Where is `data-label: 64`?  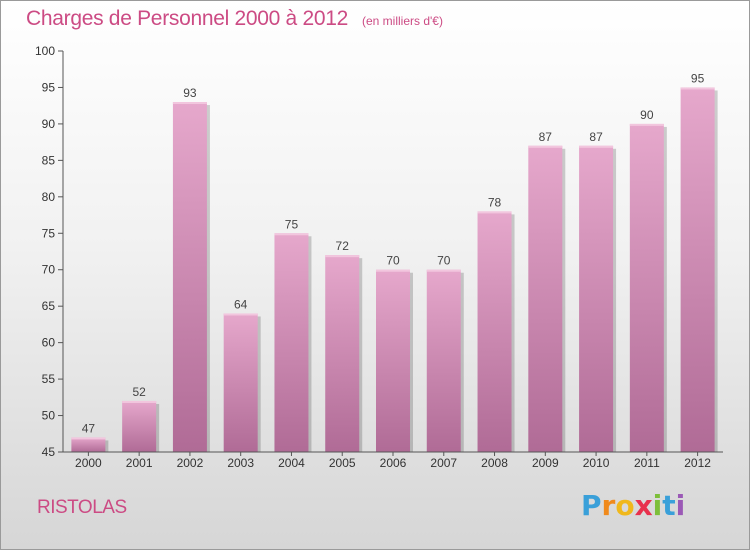 data-label: 64 is located at coordinates (241, 304).